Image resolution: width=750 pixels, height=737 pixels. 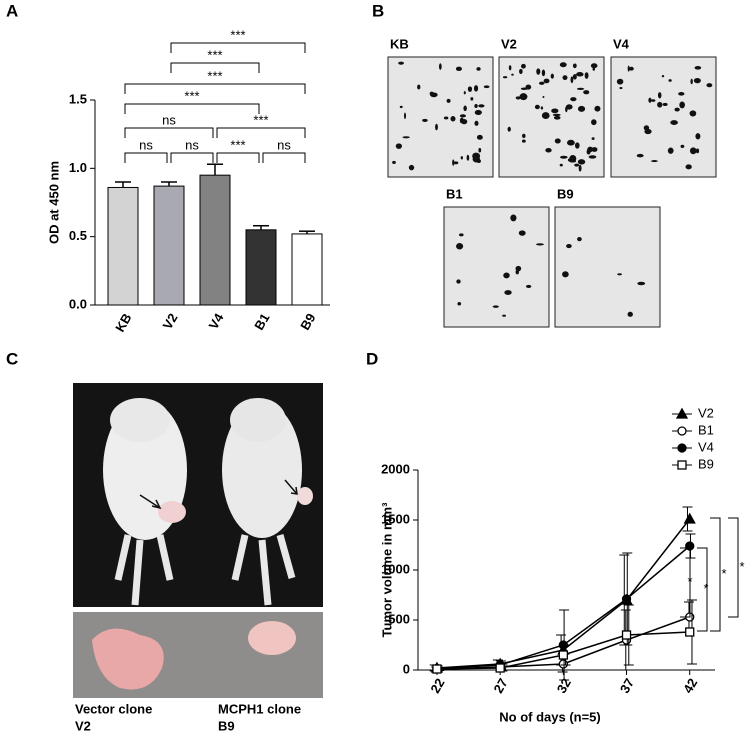 What do you see at coordinates (53, 202) in the screenshot?
I see `y-axis-label: OD at 450 nm` at bounding box center [53, 202].